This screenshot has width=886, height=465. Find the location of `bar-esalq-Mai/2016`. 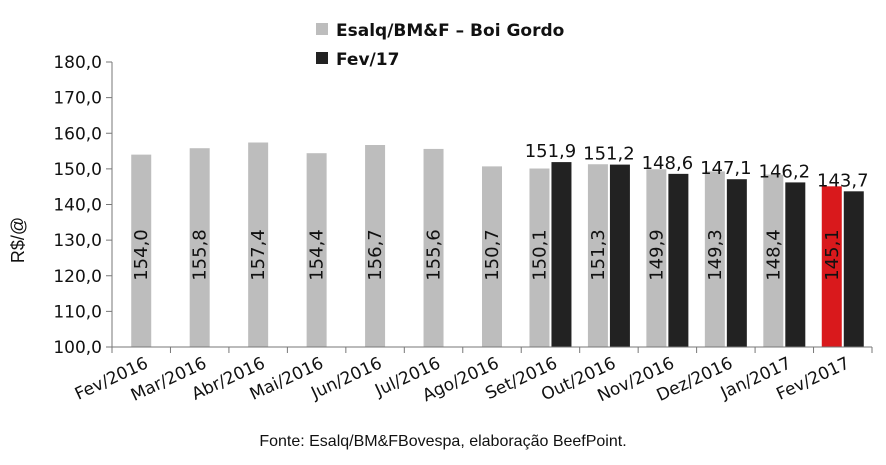

bar-esalq-Mai/2016 is located at coordinates (316, 250).